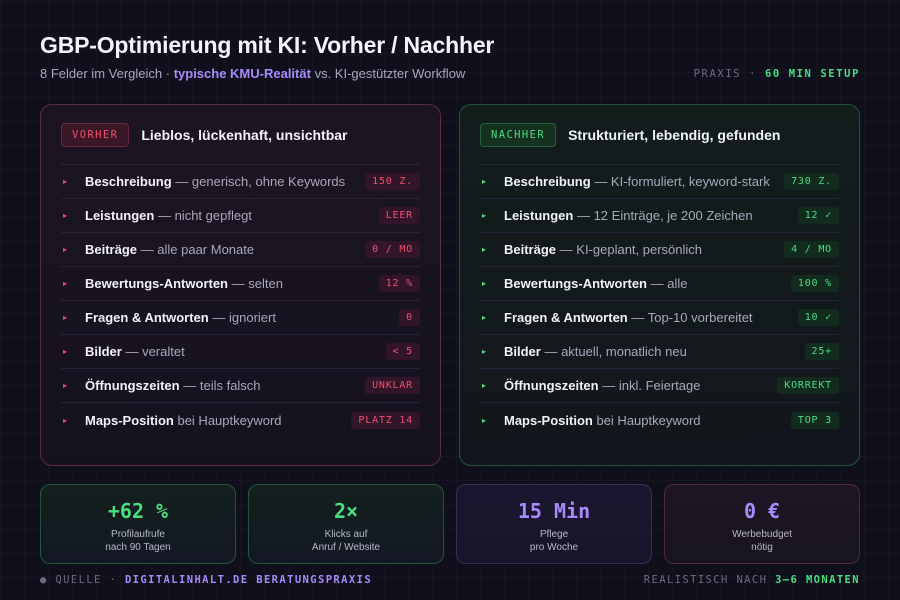 The width and height of the screenshot is (900, 600). I want to click on value-badge: 0, so click(409, 317).